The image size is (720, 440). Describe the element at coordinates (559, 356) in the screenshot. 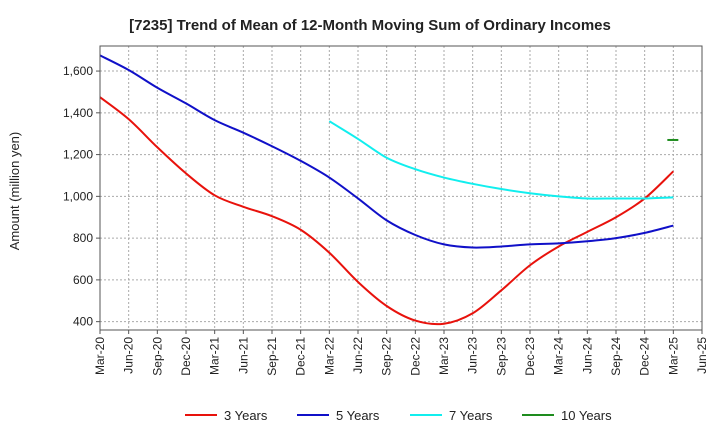

I see `x-tick-label: Mar-24` at that location.